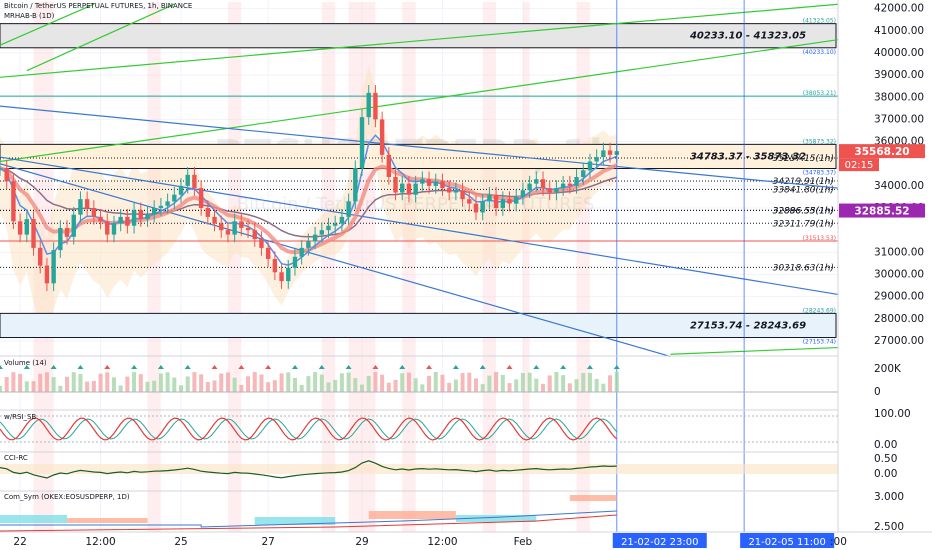  Describe the element at coordinates (418, 325) in the screenshot. I see `zone-box` at that location.